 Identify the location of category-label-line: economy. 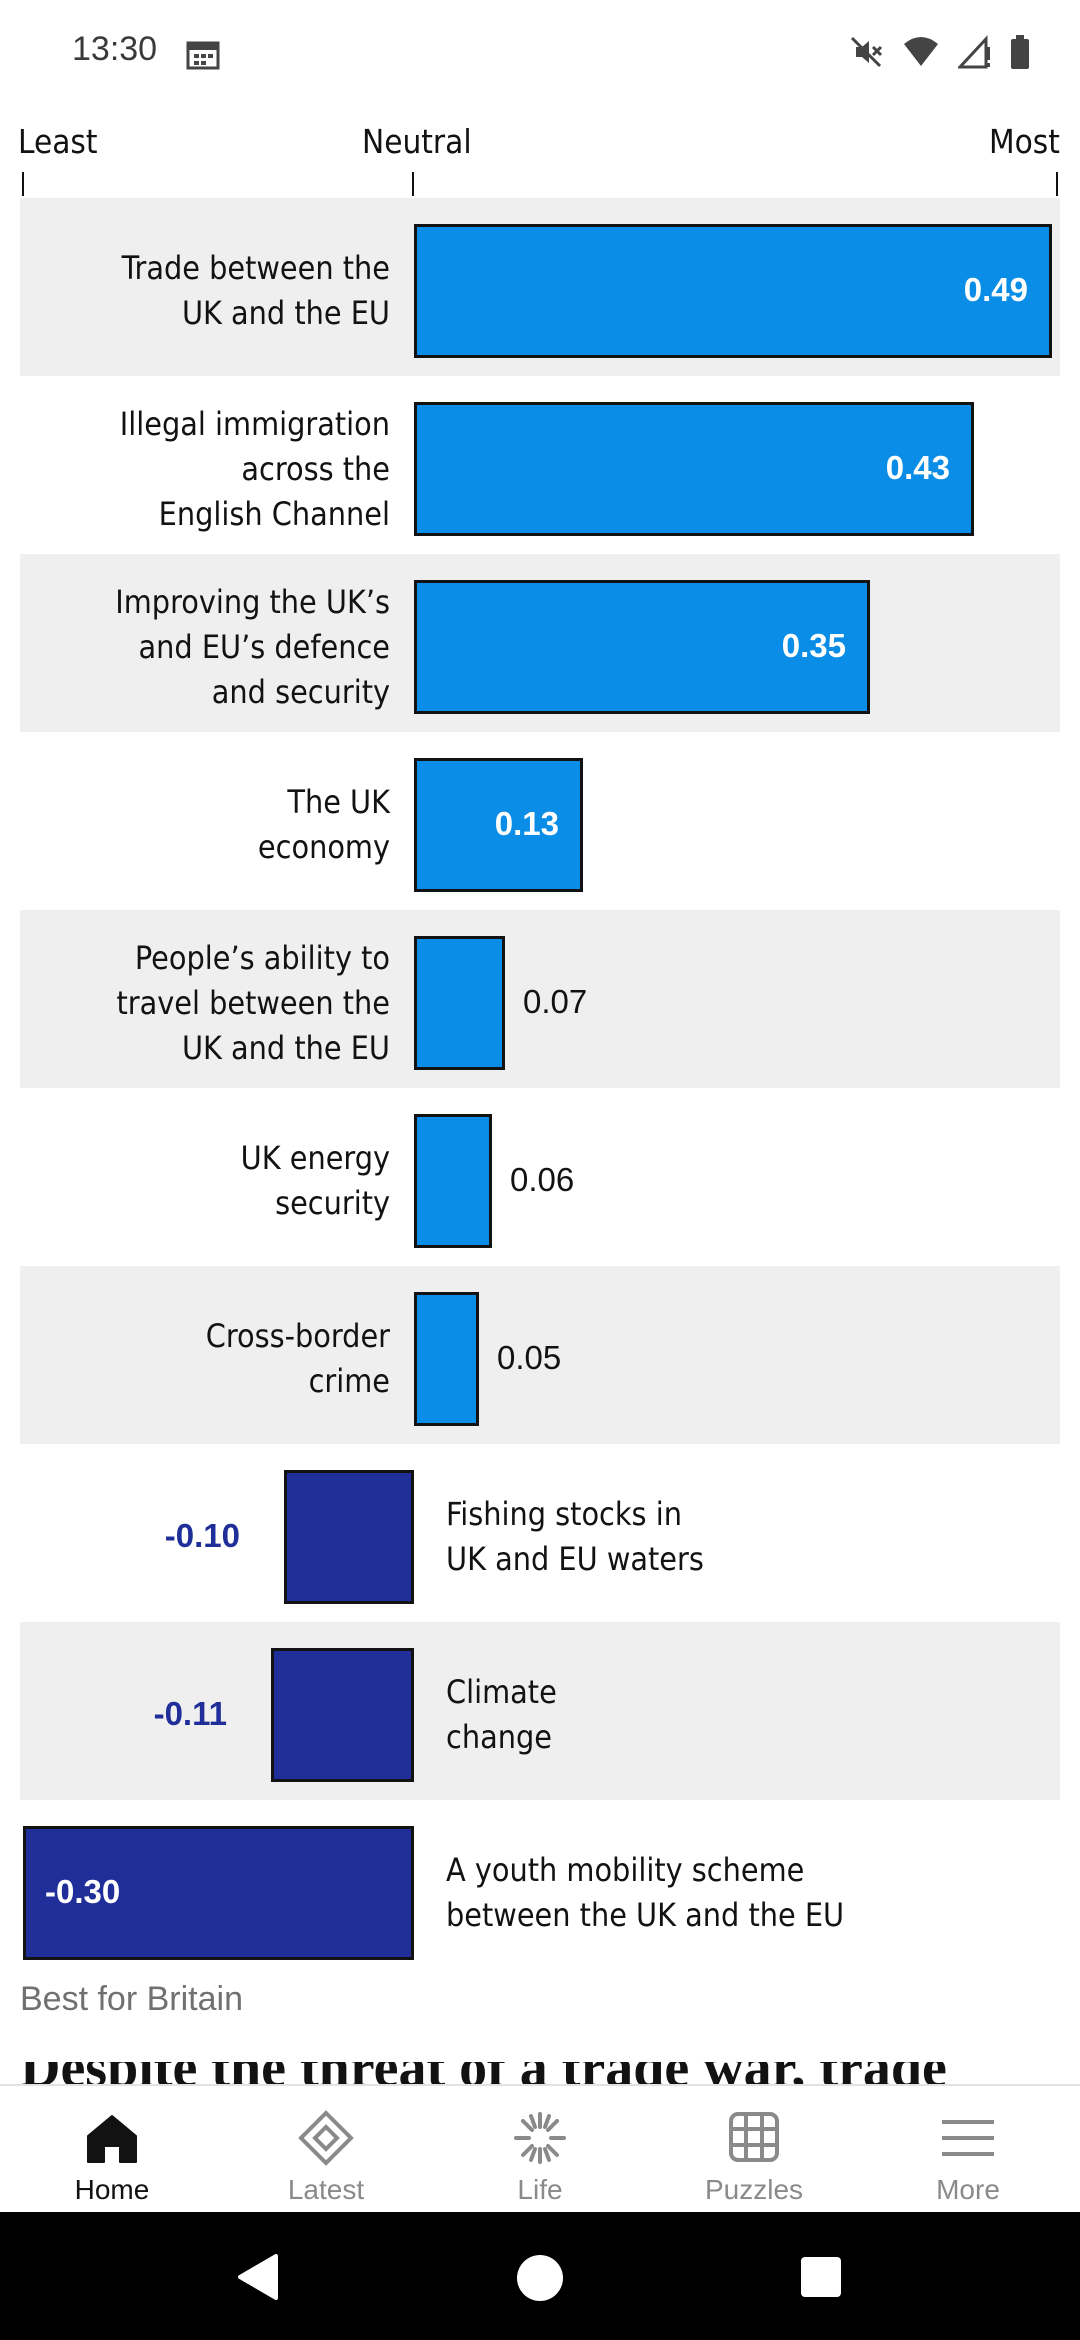
(323, 847).